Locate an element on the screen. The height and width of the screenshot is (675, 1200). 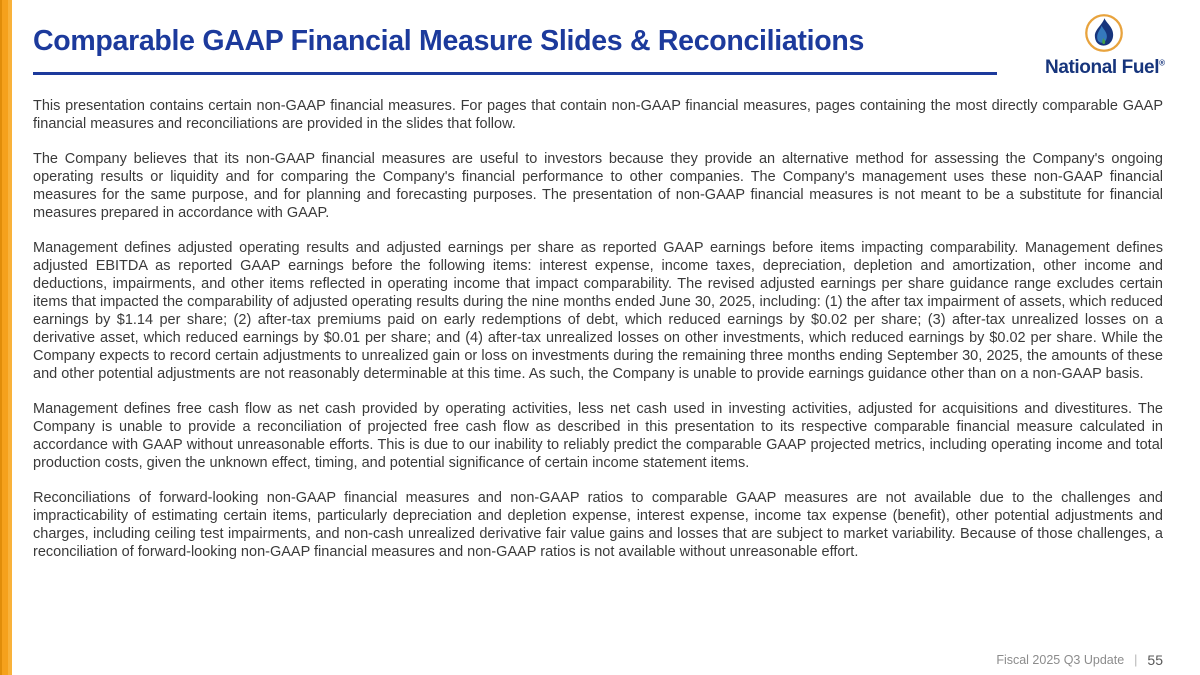
registered-mark: ® is located at coordinates (1162, 63).